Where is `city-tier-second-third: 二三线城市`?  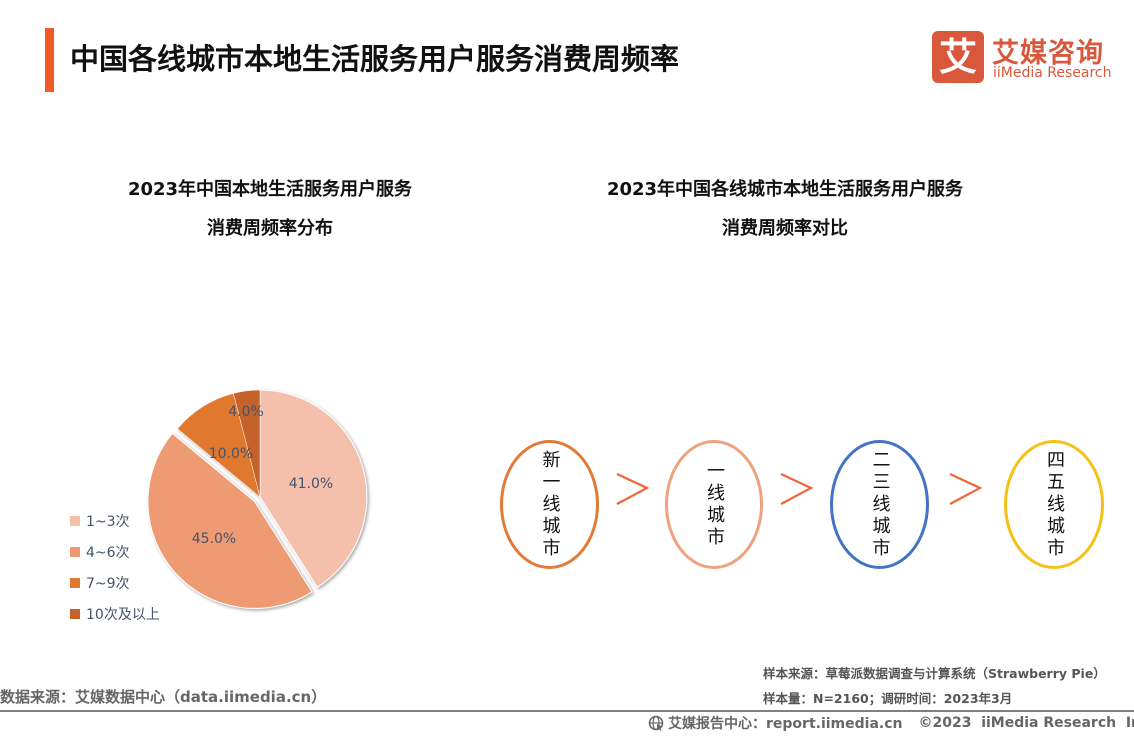 city-tier-second-third: 二三线城市 is located at coordinates (879, 504).